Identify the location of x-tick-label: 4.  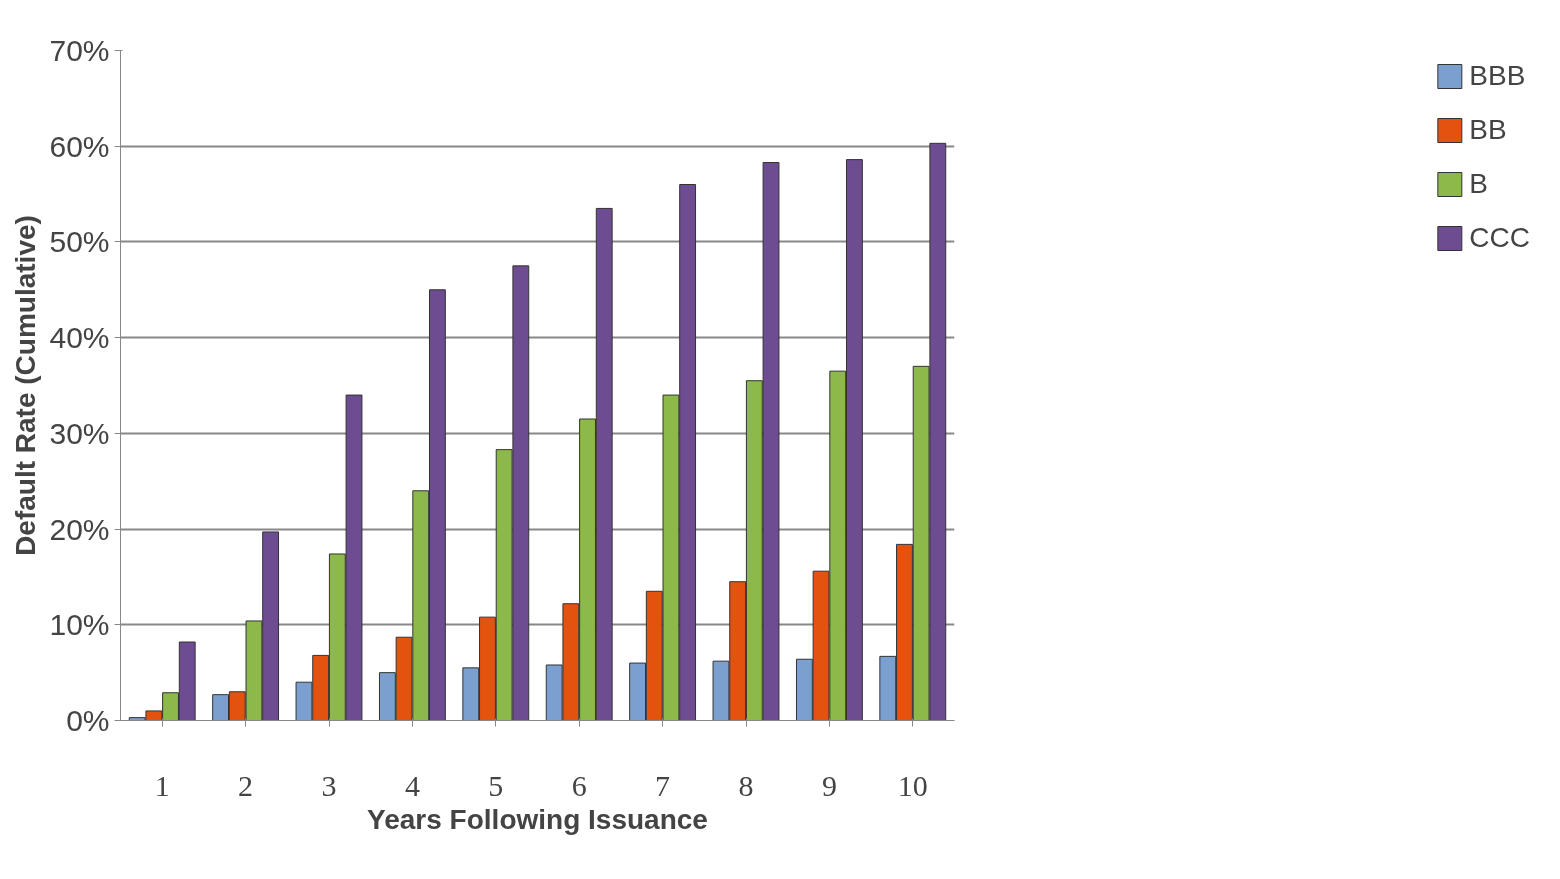
(412, 785).